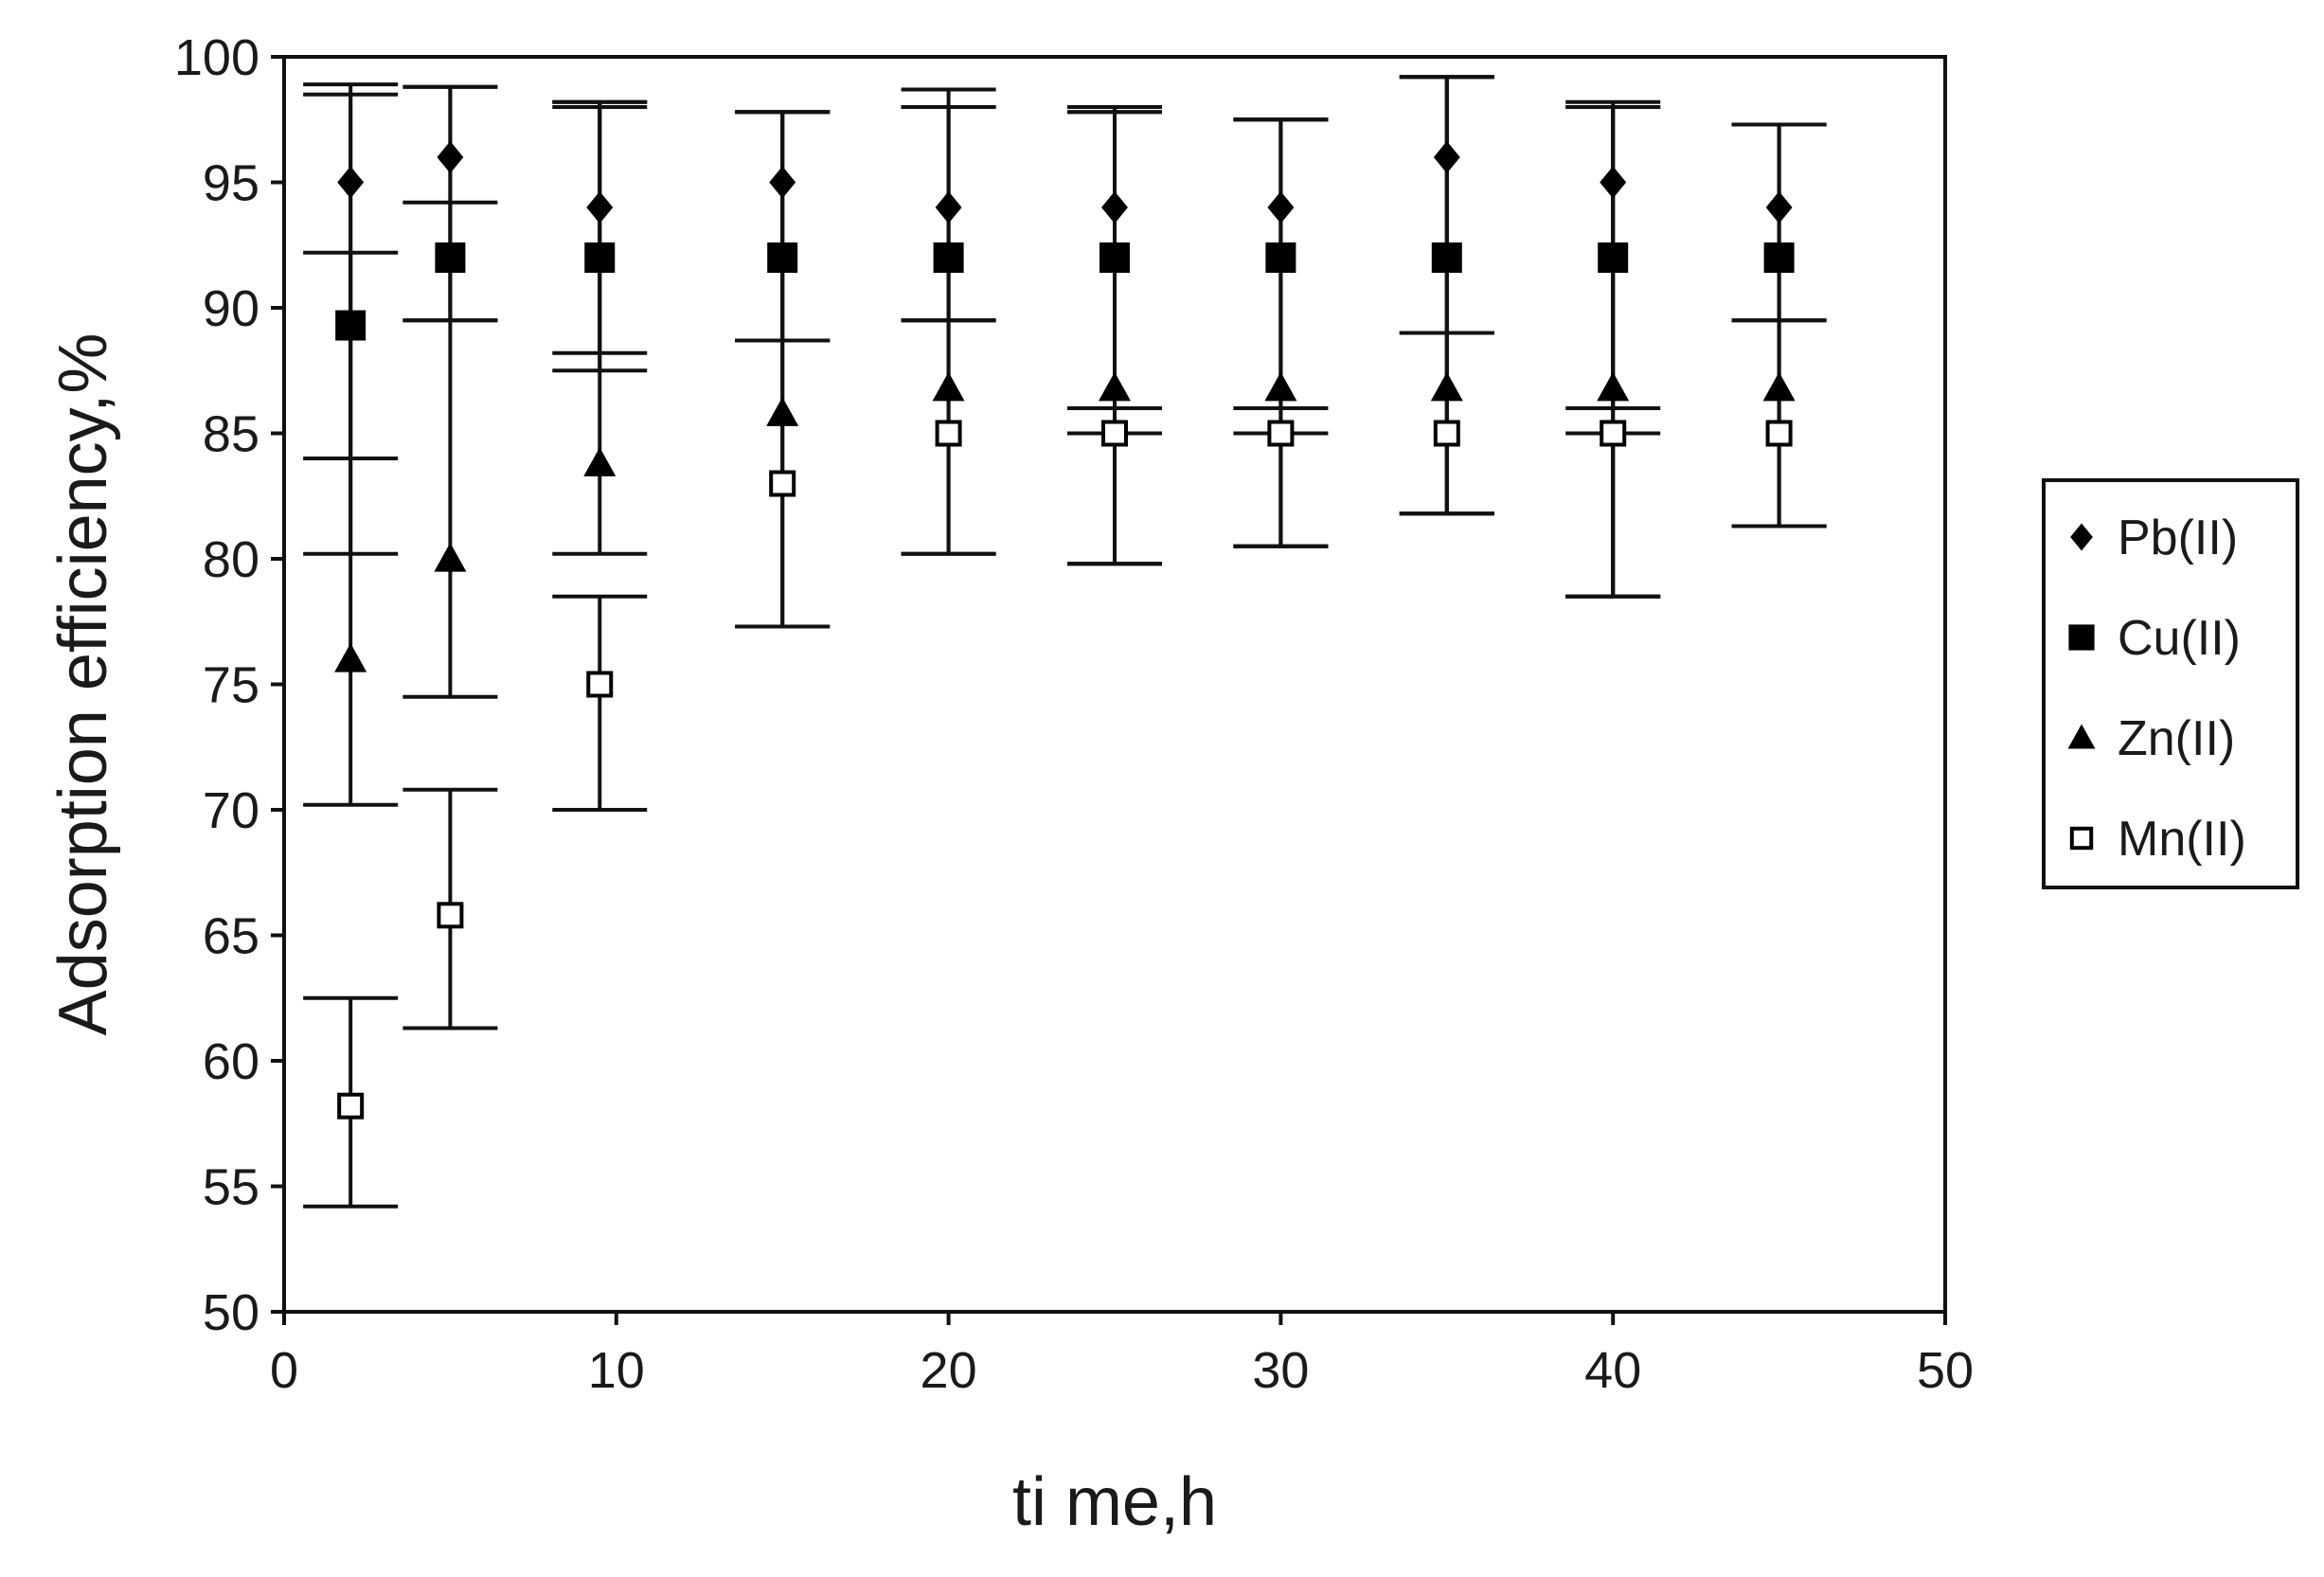 The height and width of the screenshot is (1577, 2324). What do you see at coordinates (1613, 1370) in the screenshot?
I see `x-tick-label: 40` at bounding box center [1613, 1370].